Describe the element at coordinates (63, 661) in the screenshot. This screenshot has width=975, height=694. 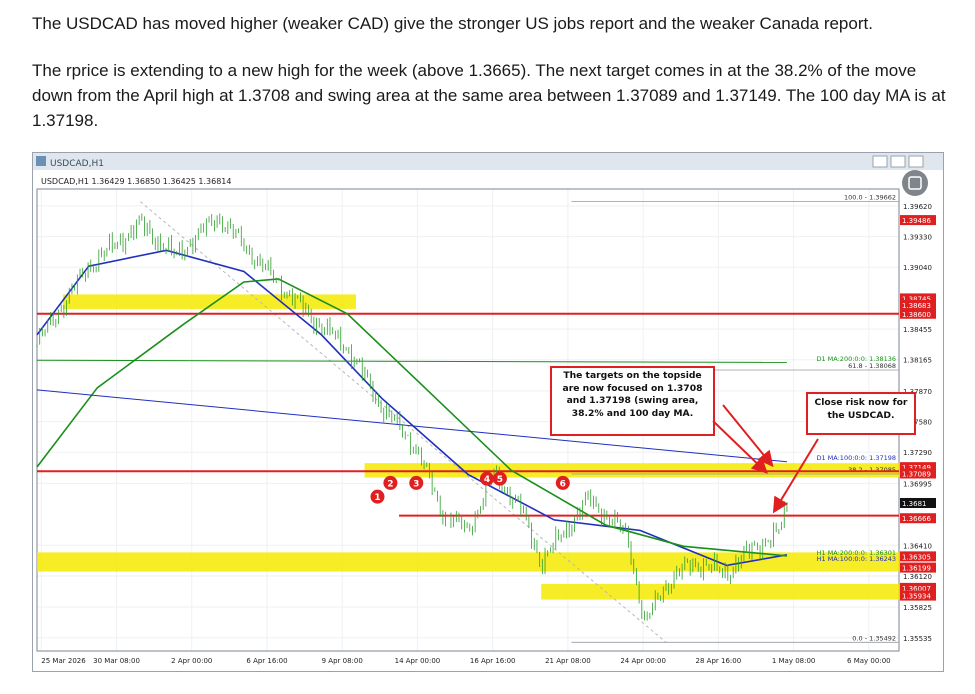
I see `x-tick-label: 25 Mar 2026` at that location.